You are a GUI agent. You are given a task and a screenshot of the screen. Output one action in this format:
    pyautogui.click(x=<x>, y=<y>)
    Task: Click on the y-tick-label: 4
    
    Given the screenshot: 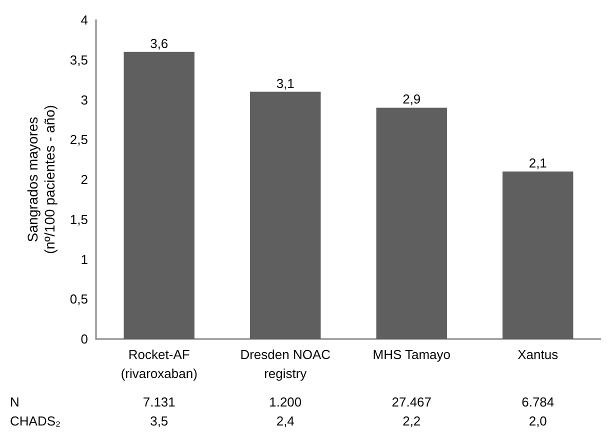 What is the action you would take?
    pyautogui.click(x=84, y=20)
    